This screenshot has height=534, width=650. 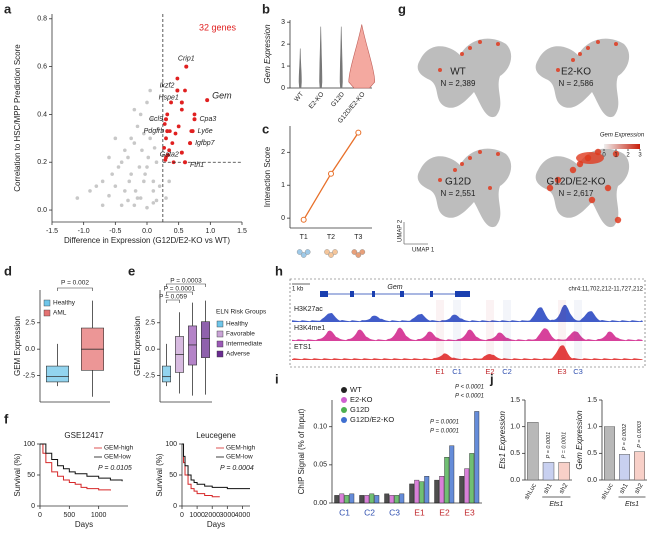 What do you see at coordinates (622, 136) in the screenshot?
I see `colorbar-title: Gem Expression` at bounding box center [622, 136].